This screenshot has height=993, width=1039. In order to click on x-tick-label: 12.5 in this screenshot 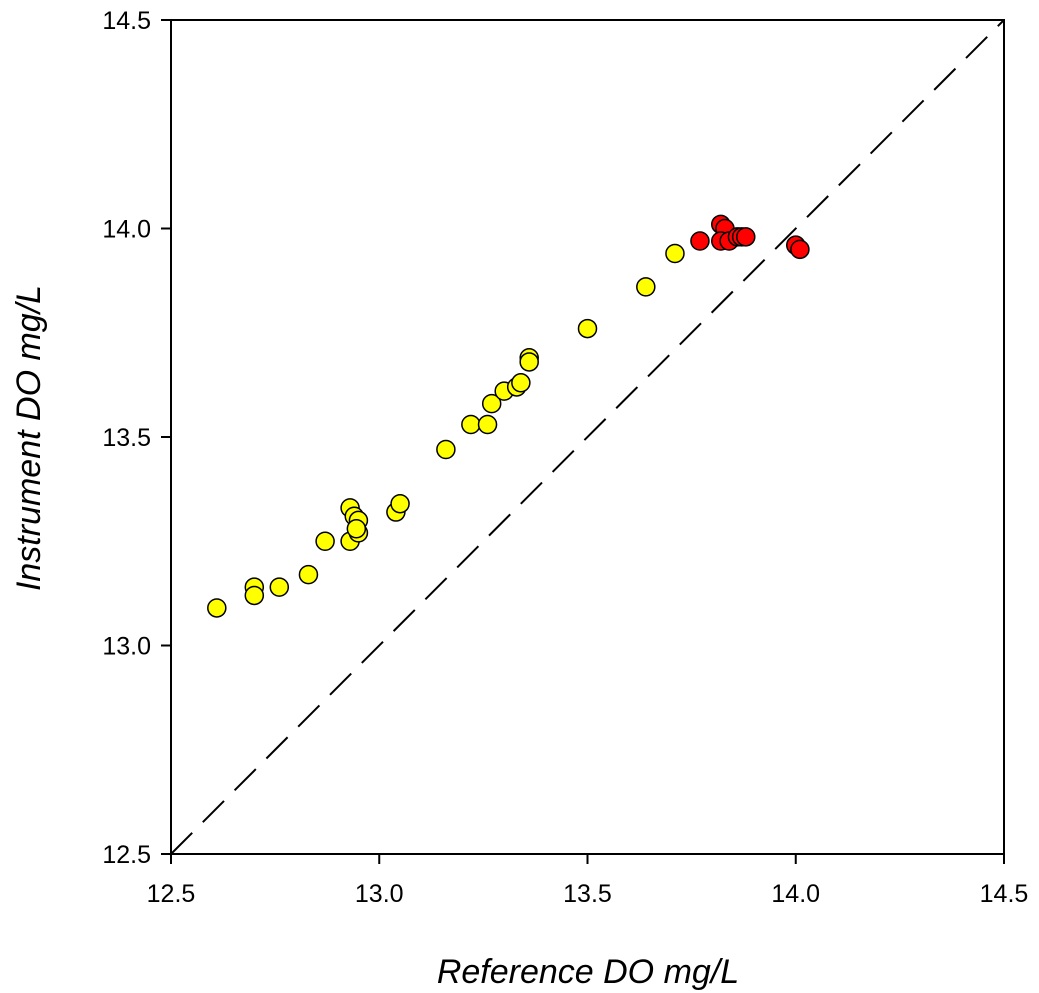, I will do `click(171, 894)`.